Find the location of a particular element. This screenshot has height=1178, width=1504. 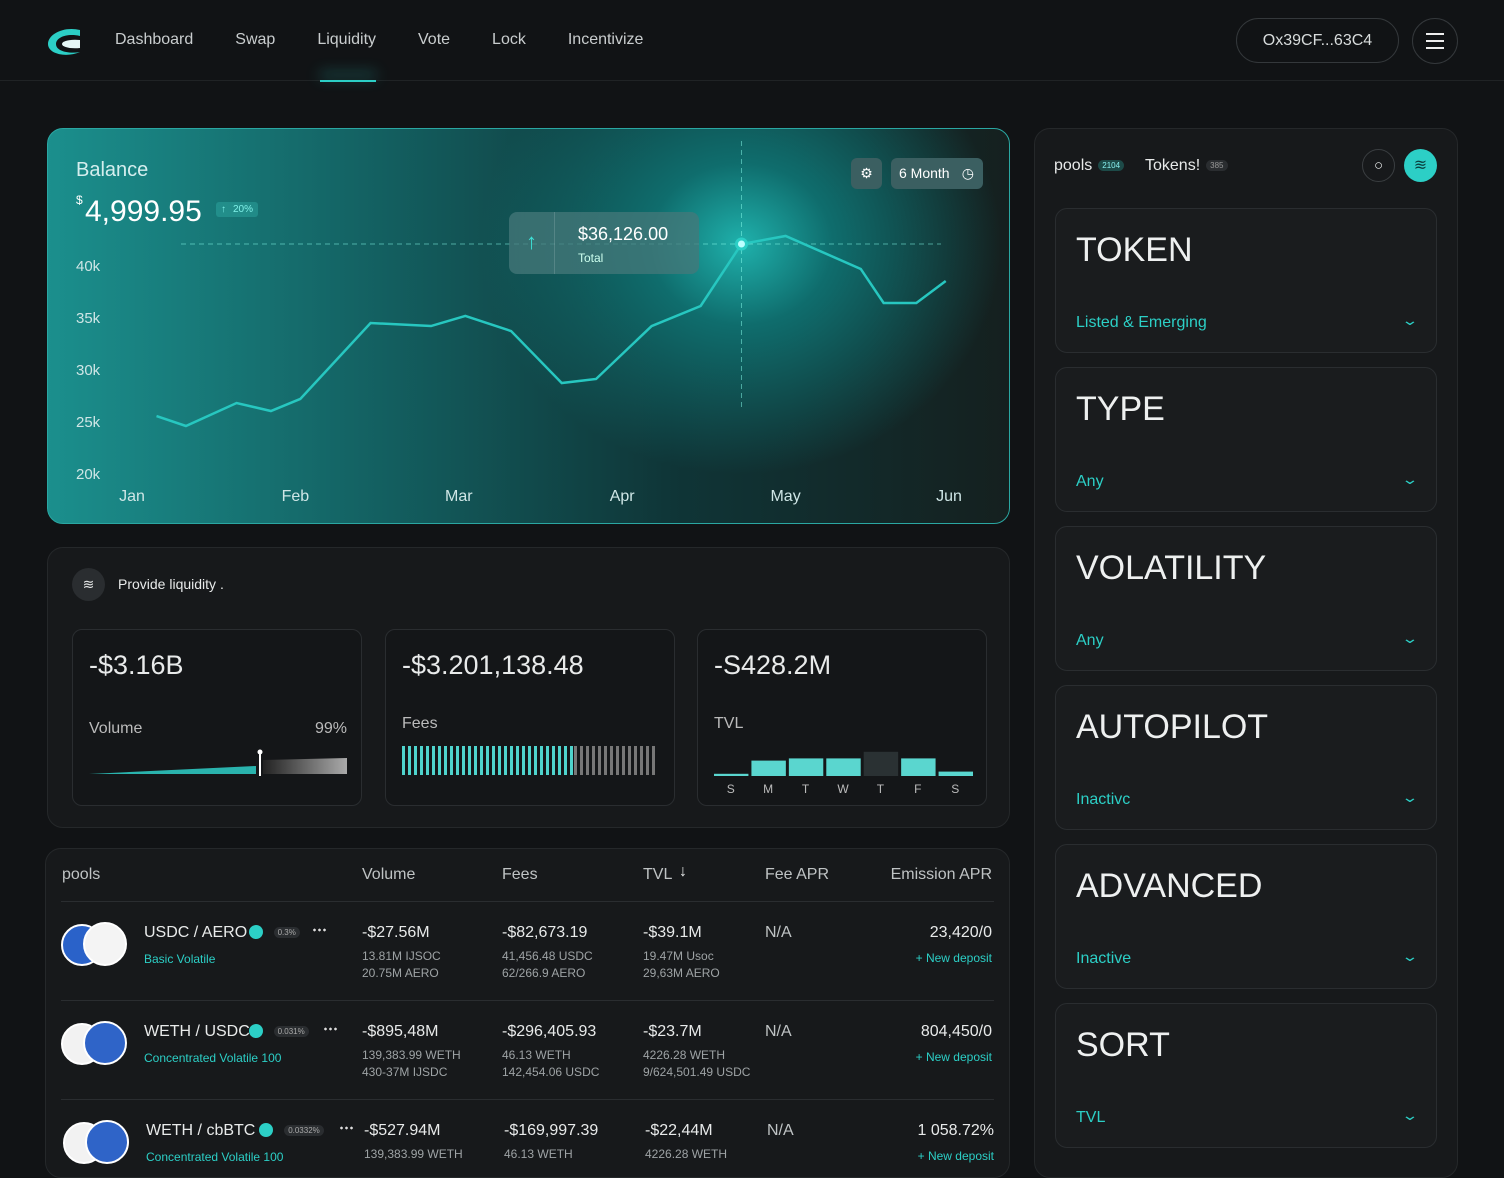

nav-link: Vote is located at coordinates (434, 39).